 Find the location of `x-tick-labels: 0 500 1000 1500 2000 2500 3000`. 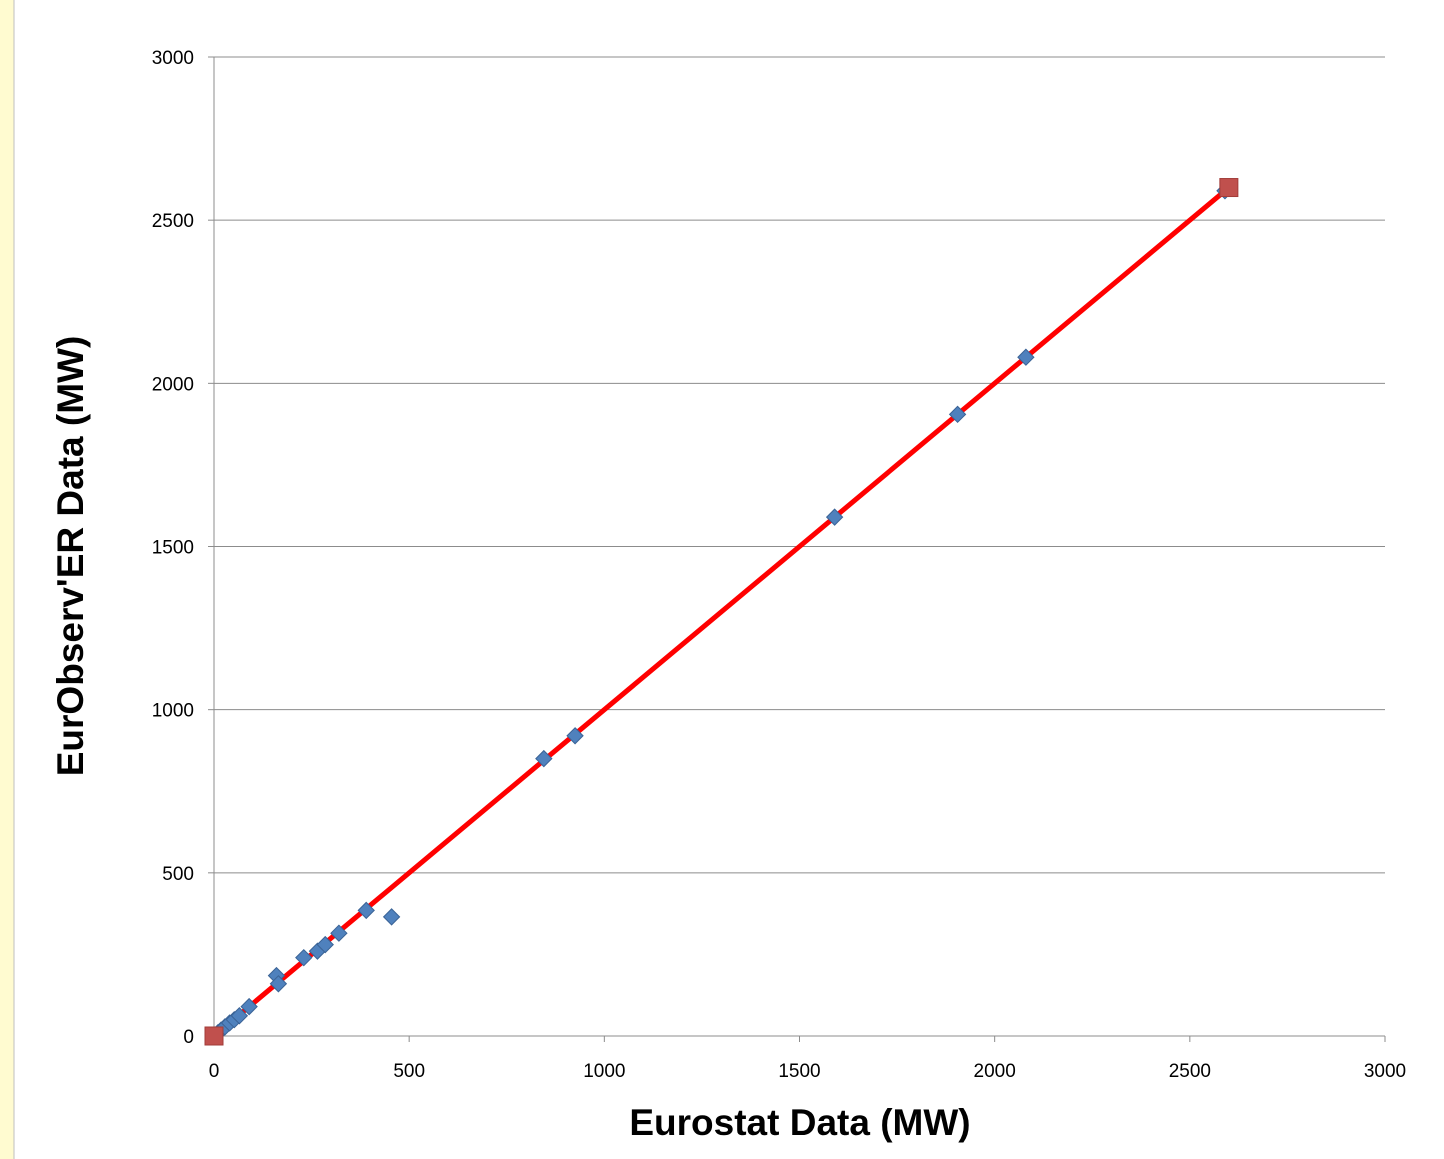

x-tick-labels: 0 500 1000 1500 2000 2500 3000 is located at coordinates (807, 1071).